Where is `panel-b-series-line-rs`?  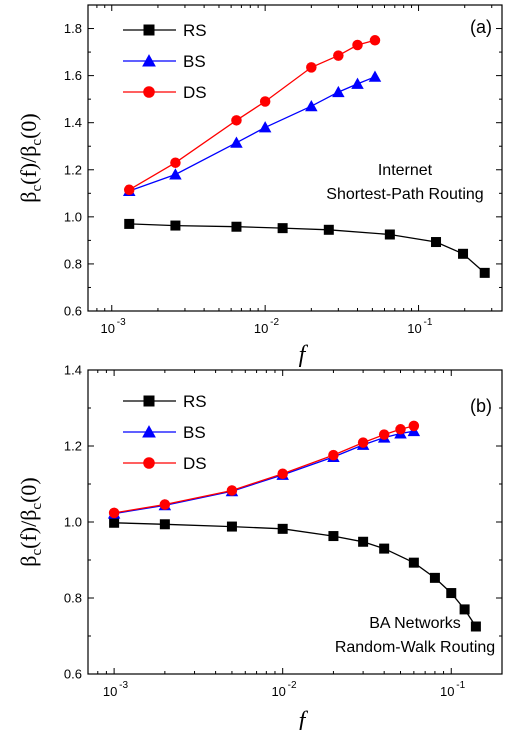 panel-b-series-line-rs is located at coordinates (295, 574).